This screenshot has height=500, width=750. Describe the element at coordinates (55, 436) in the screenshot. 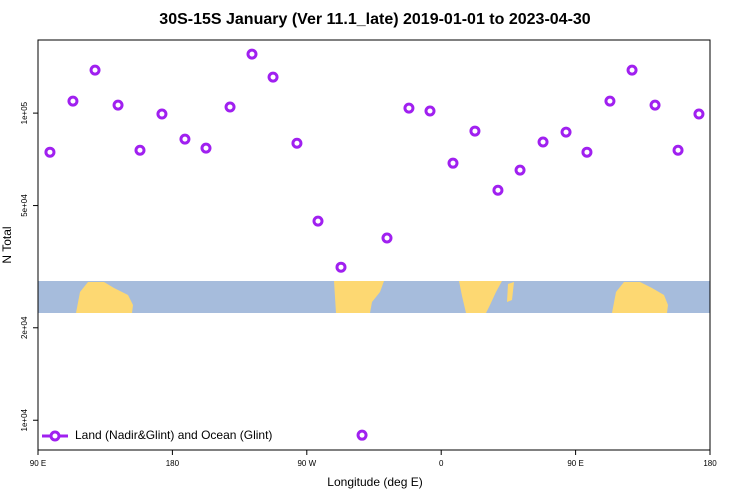

I see `legend-marker` at that location.